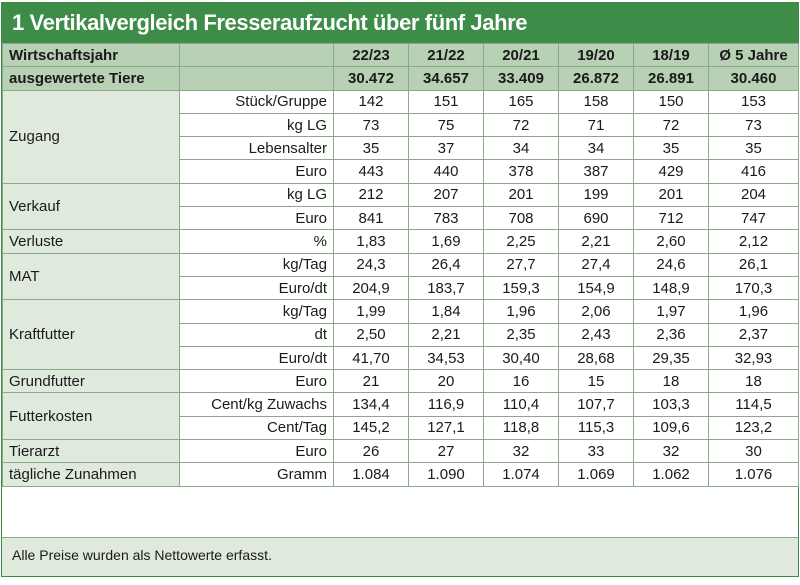 The height and width of the screenshot is (585, 800). What do you see at coordinates (91, 276) in the screenshot?
I see `group-label: MAT` at bounding box center [91, 276].